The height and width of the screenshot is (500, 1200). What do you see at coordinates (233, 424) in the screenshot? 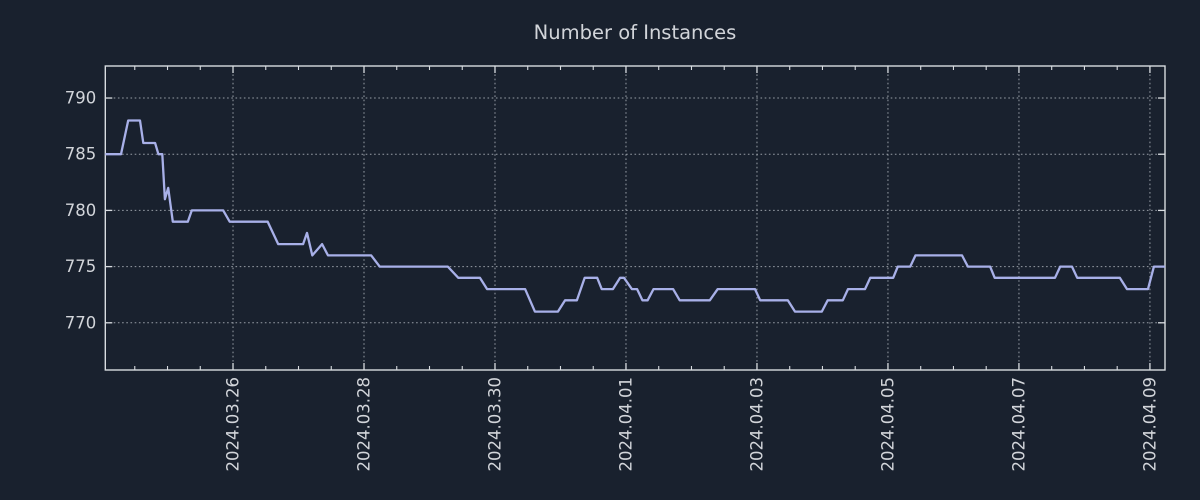
I see `x-tick-label: 2024.03.26` at bounding box center [233, 424].